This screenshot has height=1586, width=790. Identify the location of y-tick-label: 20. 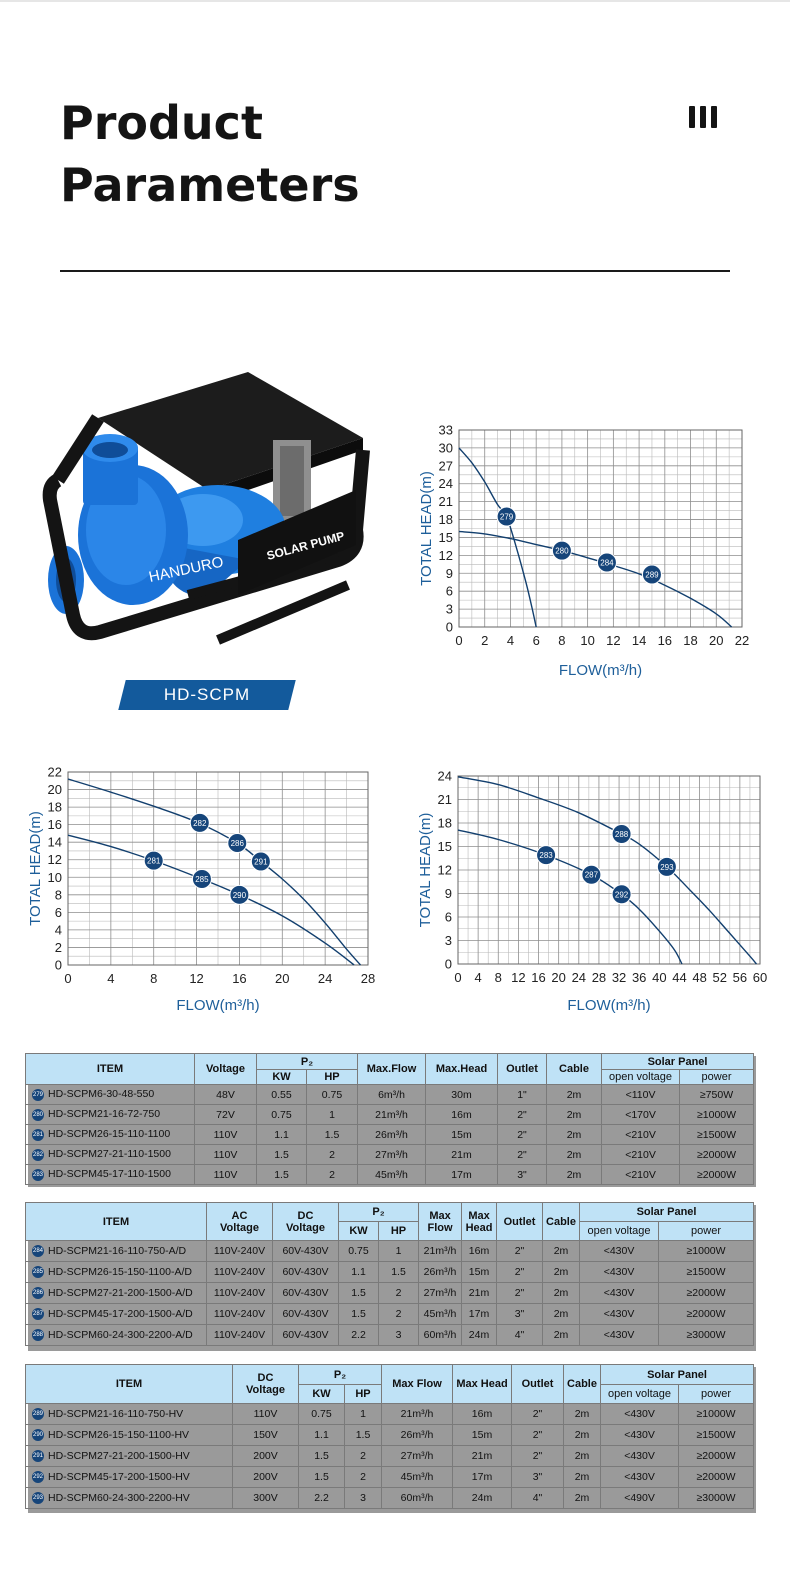
(55, 789).